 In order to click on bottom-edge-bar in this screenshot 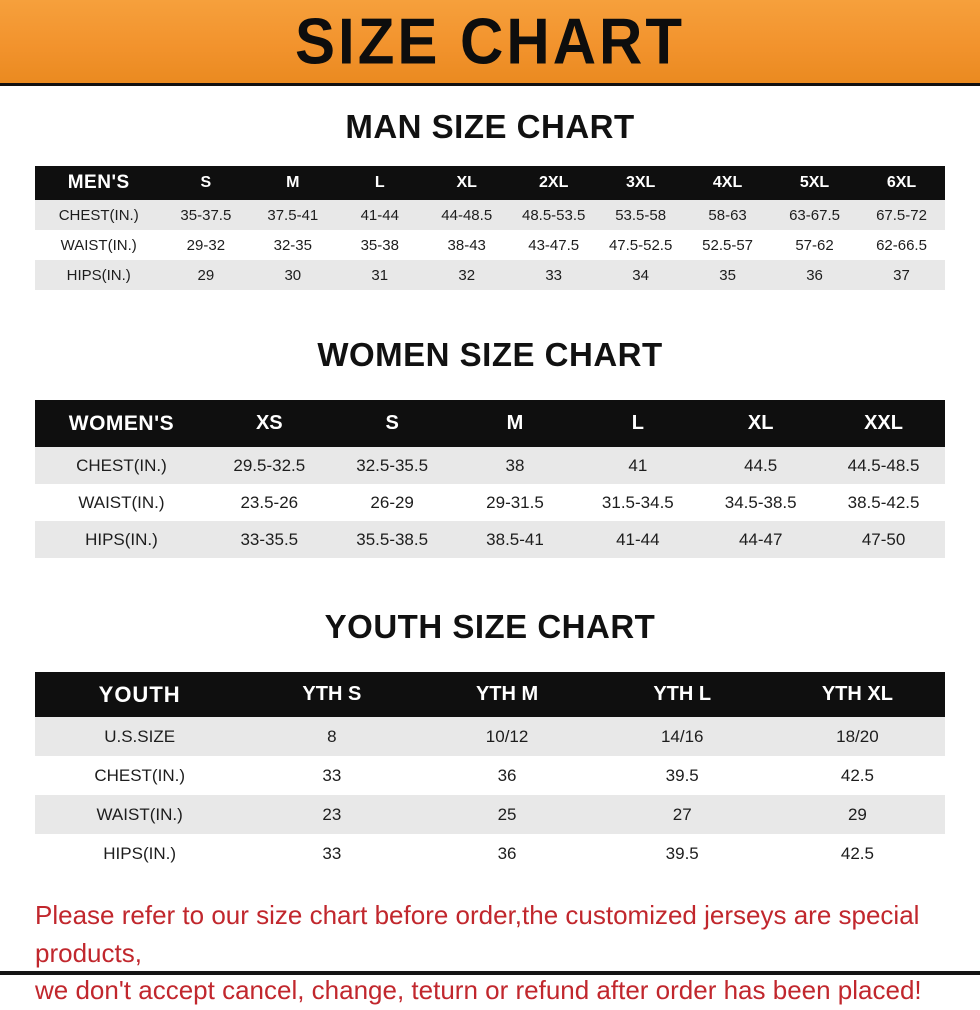, I will do `click(490, 973)`.